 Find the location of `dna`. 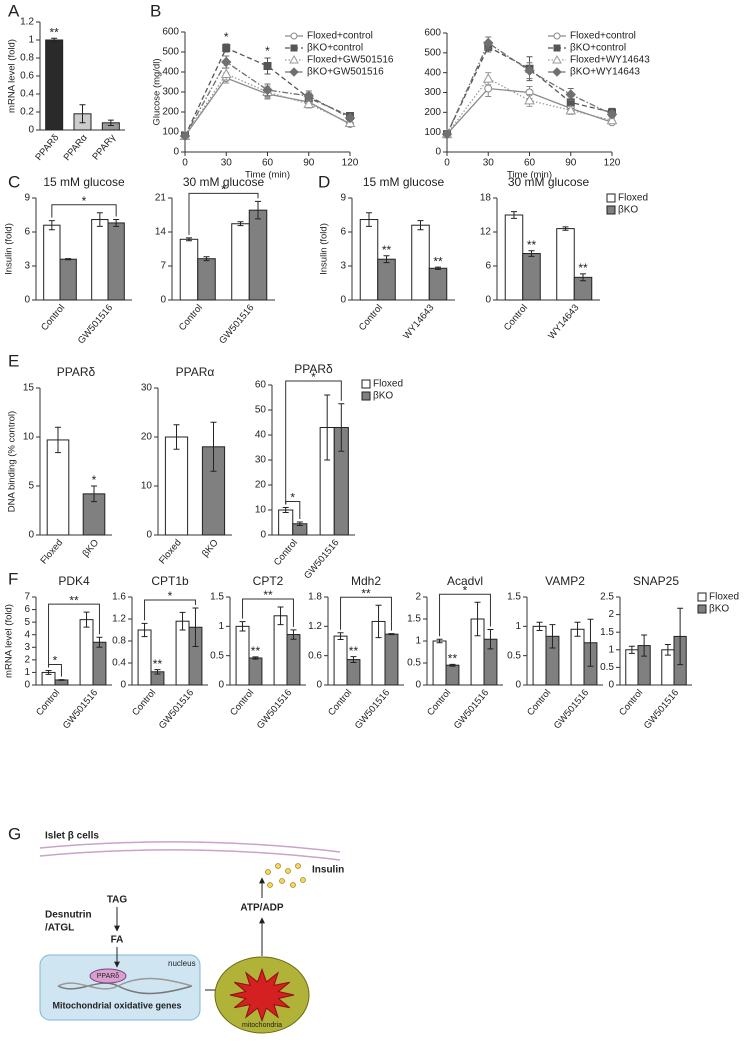

dna is located at coordinates (125, 983).